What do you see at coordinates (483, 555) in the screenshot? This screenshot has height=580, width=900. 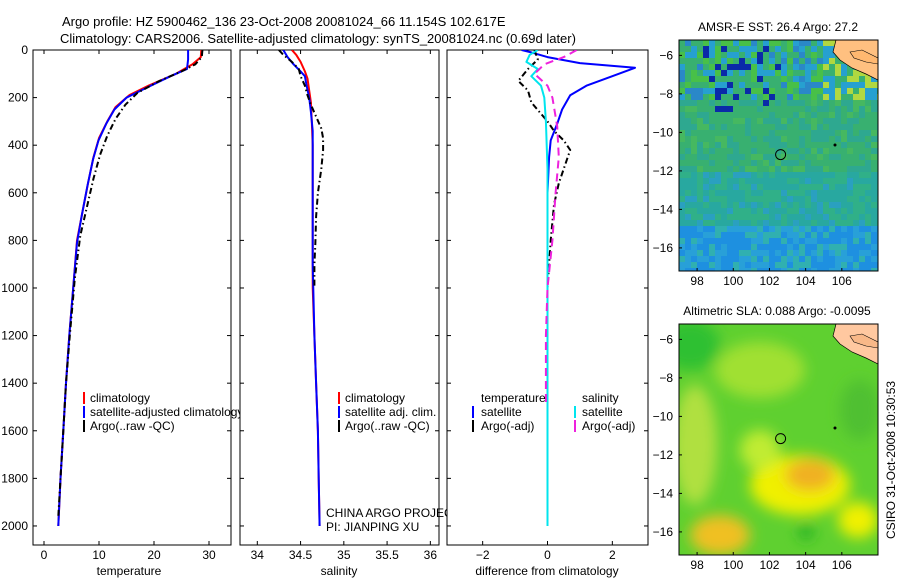 I see `x-tick-label: −2` at bounding box center [483, 555].